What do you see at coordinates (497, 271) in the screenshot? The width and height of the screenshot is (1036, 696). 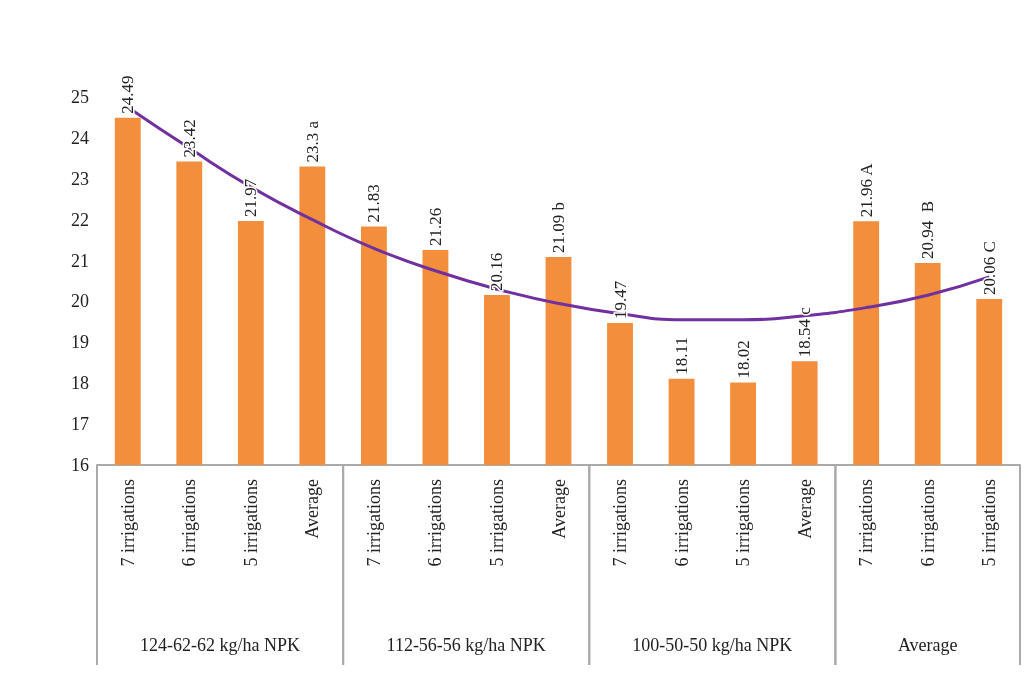 I see `data-label: 20.16` at bounding box center [497, 271].